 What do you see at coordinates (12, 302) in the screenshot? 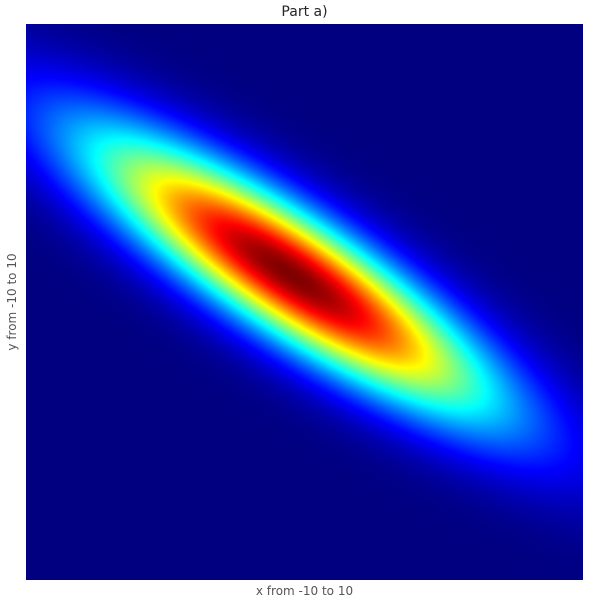
I see `y-axis-label: y from -10 to 10` at bounding box center [12, 302].